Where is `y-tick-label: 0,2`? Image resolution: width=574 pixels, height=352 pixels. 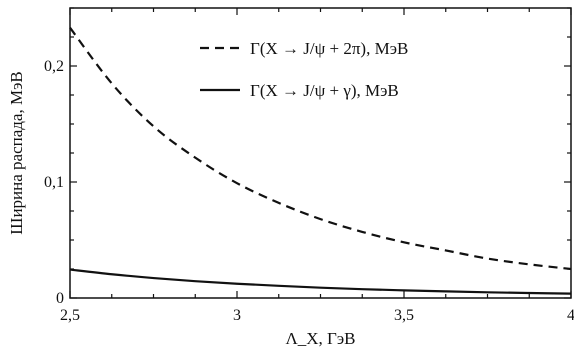 y-tick-label: 0,2 is located at coordinates (54, 66).